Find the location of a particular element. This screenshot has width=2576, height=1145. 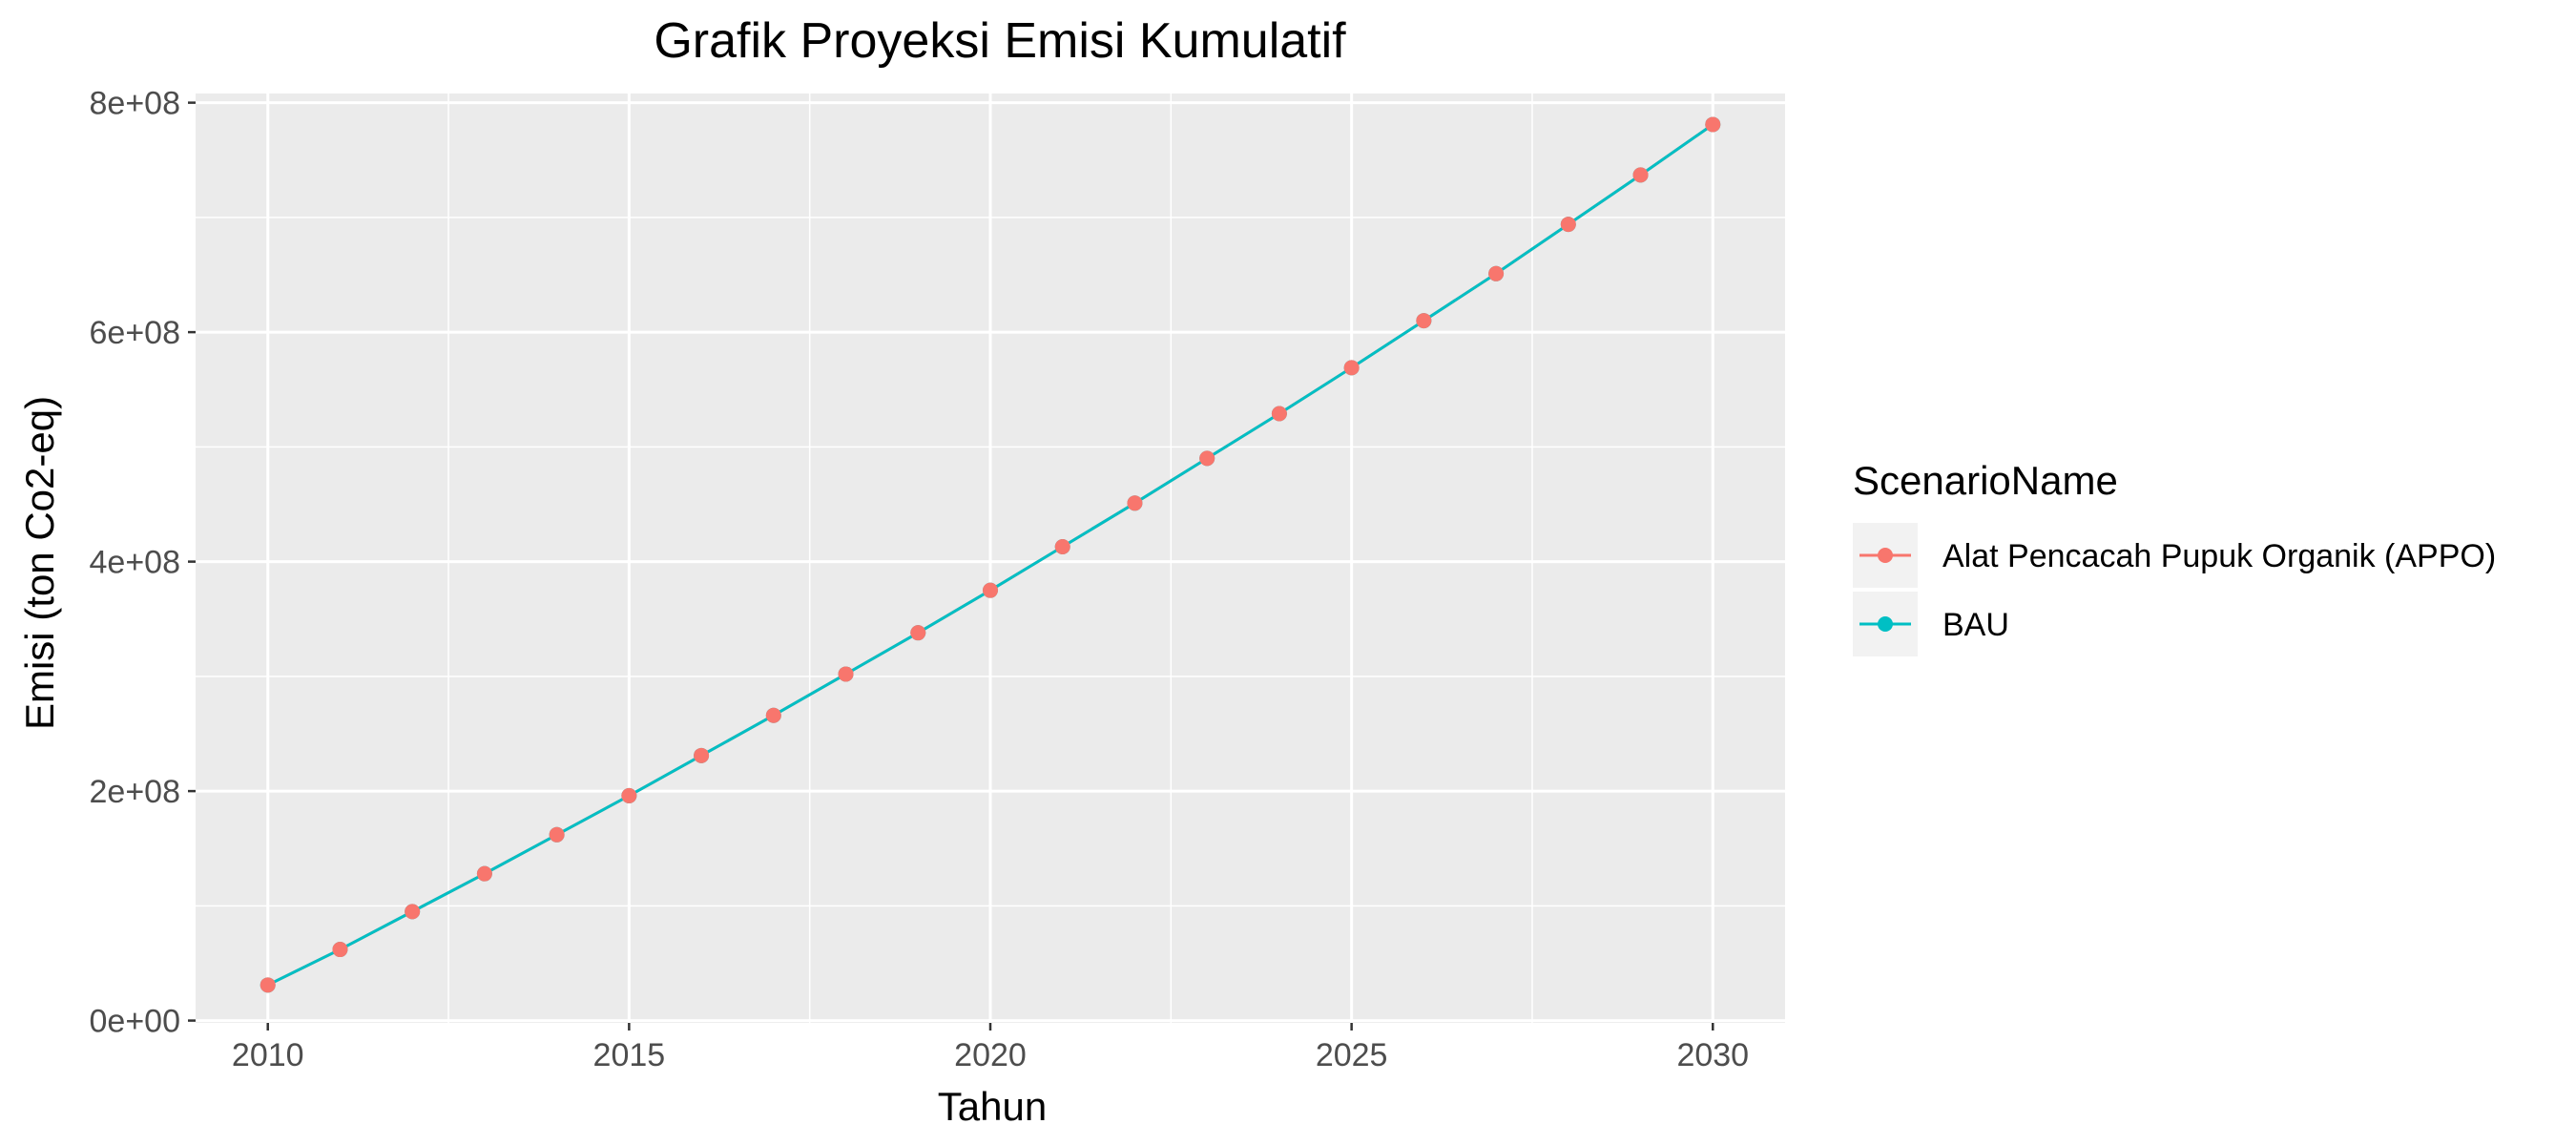

legend-items: Alat Pencacah Pupuk Organik (APPO) BAU is located at coordinates (2174, 589).